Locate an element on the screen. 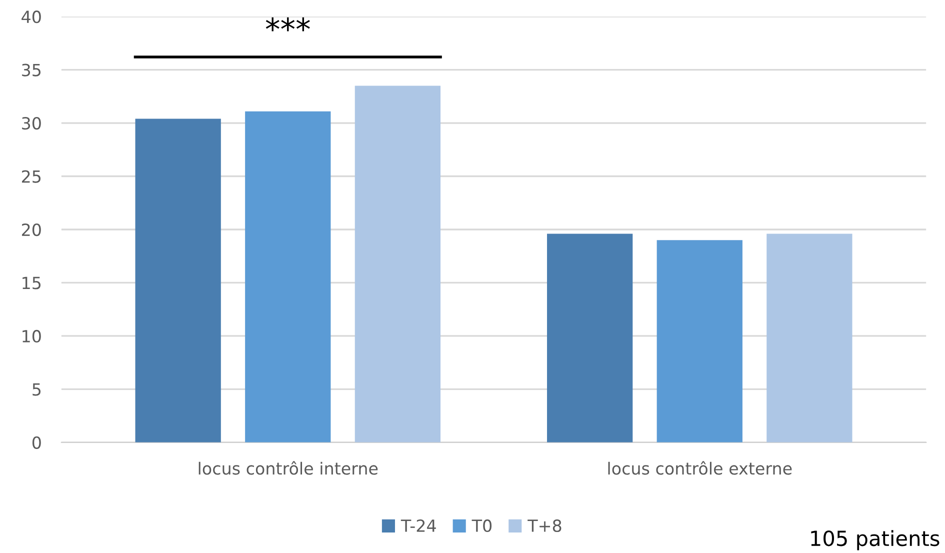  x-tick-label: locus contrôle externe is located at coordinates (700, 468).